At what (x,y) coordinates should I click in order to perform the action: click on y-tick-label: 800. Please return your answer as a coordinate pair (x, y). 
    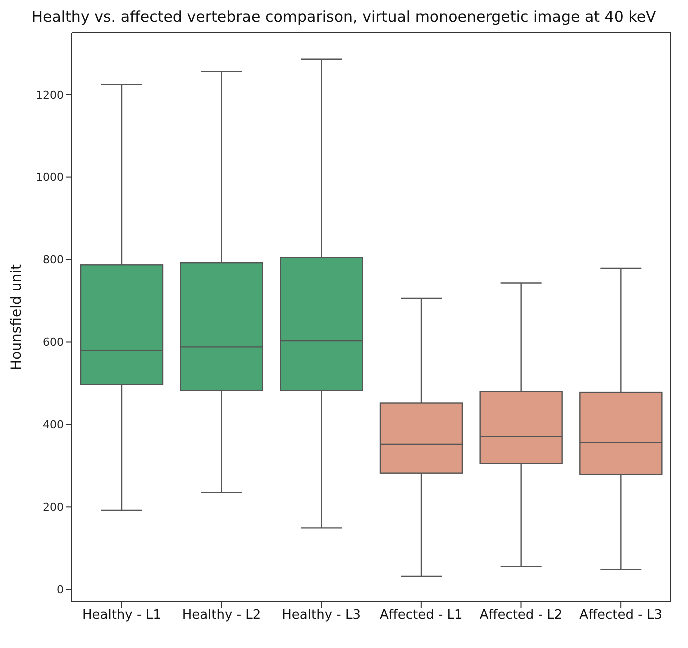
    Looking at the image, I should click on (53, 260).